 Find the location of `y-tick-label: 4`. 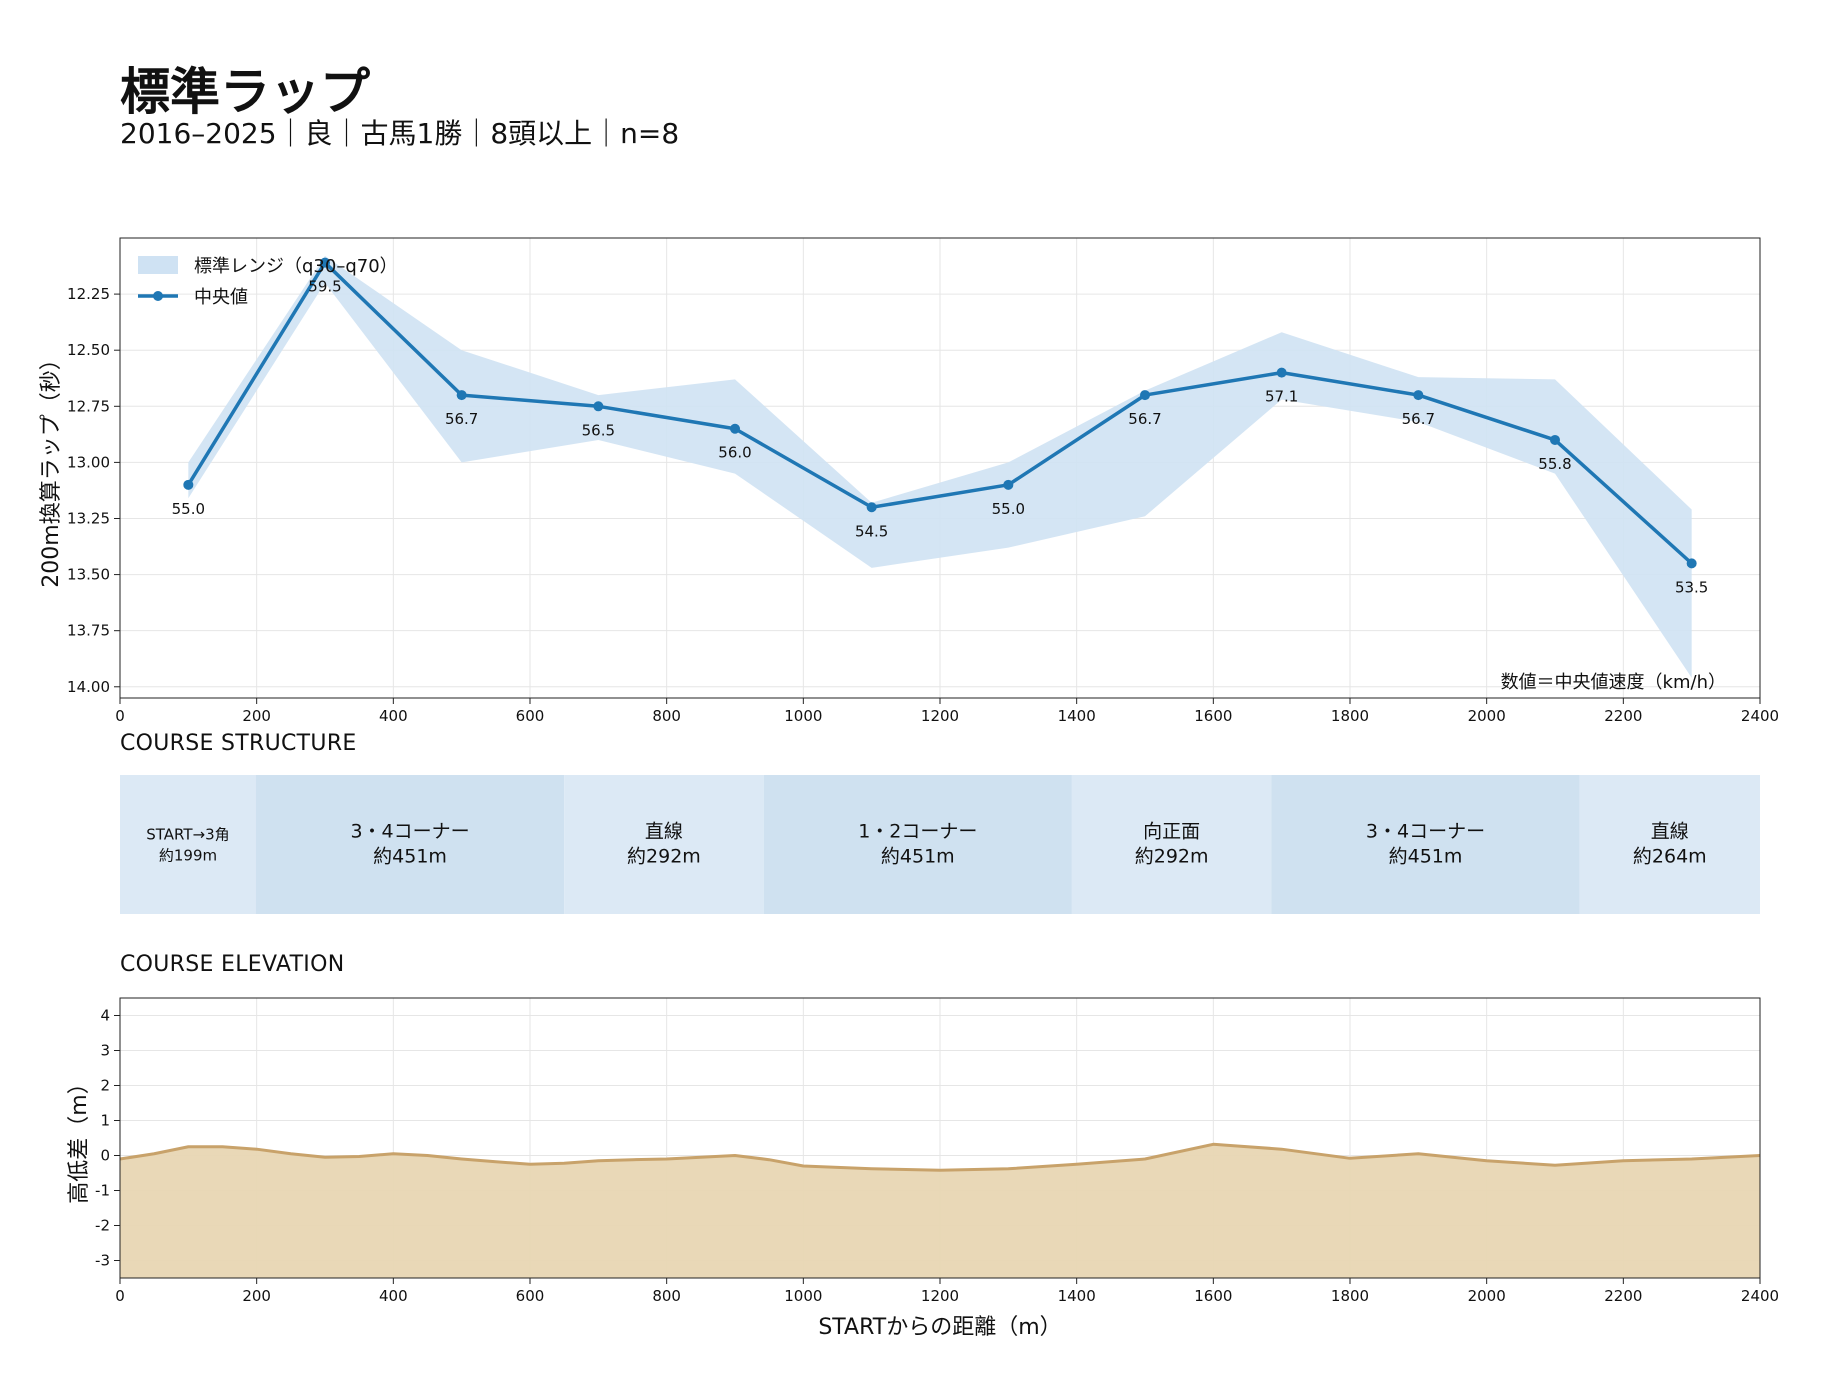

y-tick-label: 4 is located at coordinates (105, 1016).